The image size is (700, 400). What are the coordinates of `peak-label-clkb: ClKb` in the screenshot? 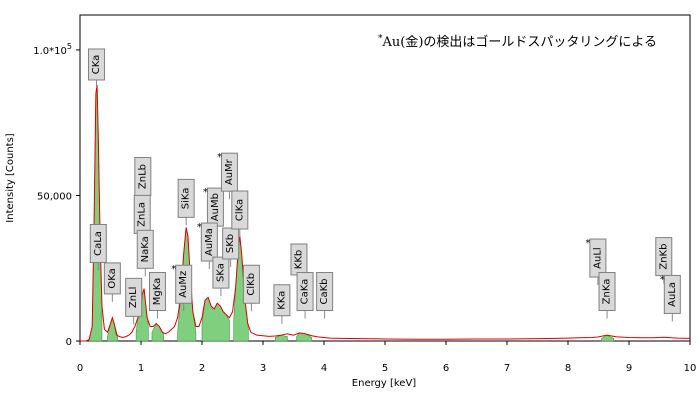 It's located at (251, 288).